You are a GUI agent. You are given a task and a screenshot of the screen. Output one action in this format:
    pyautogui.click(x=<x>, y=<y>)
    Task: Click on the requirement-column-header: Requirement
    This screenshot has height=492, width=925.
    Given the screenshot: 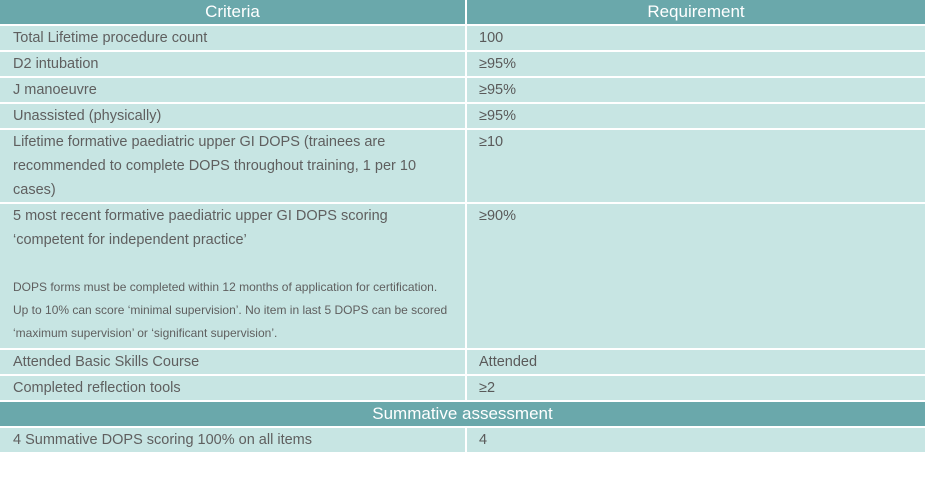 What is the action you would take?
    pyautogui.click(x=695, y=13)
    